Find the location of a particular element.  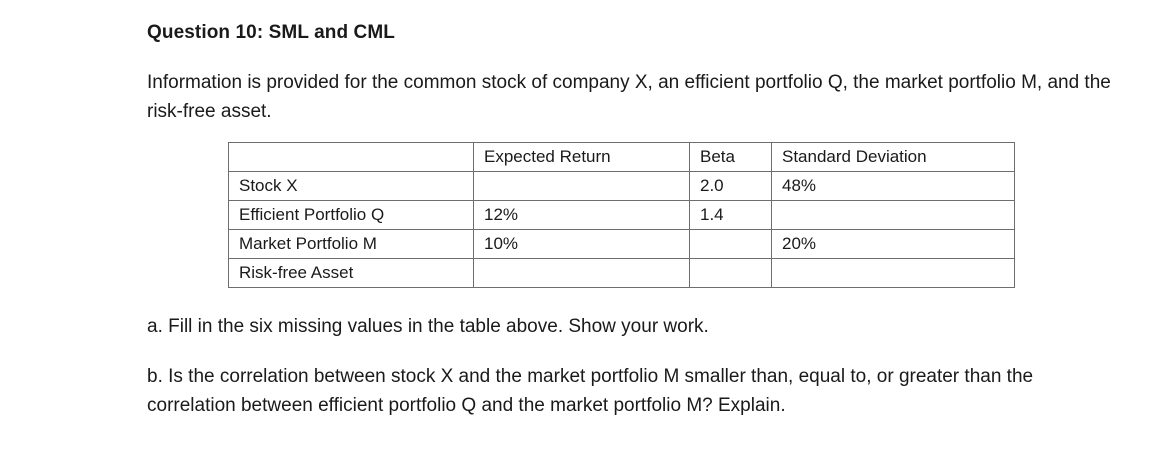

table-row: Market Portfolio M 10% 20% is located at coordinates (621, 244).